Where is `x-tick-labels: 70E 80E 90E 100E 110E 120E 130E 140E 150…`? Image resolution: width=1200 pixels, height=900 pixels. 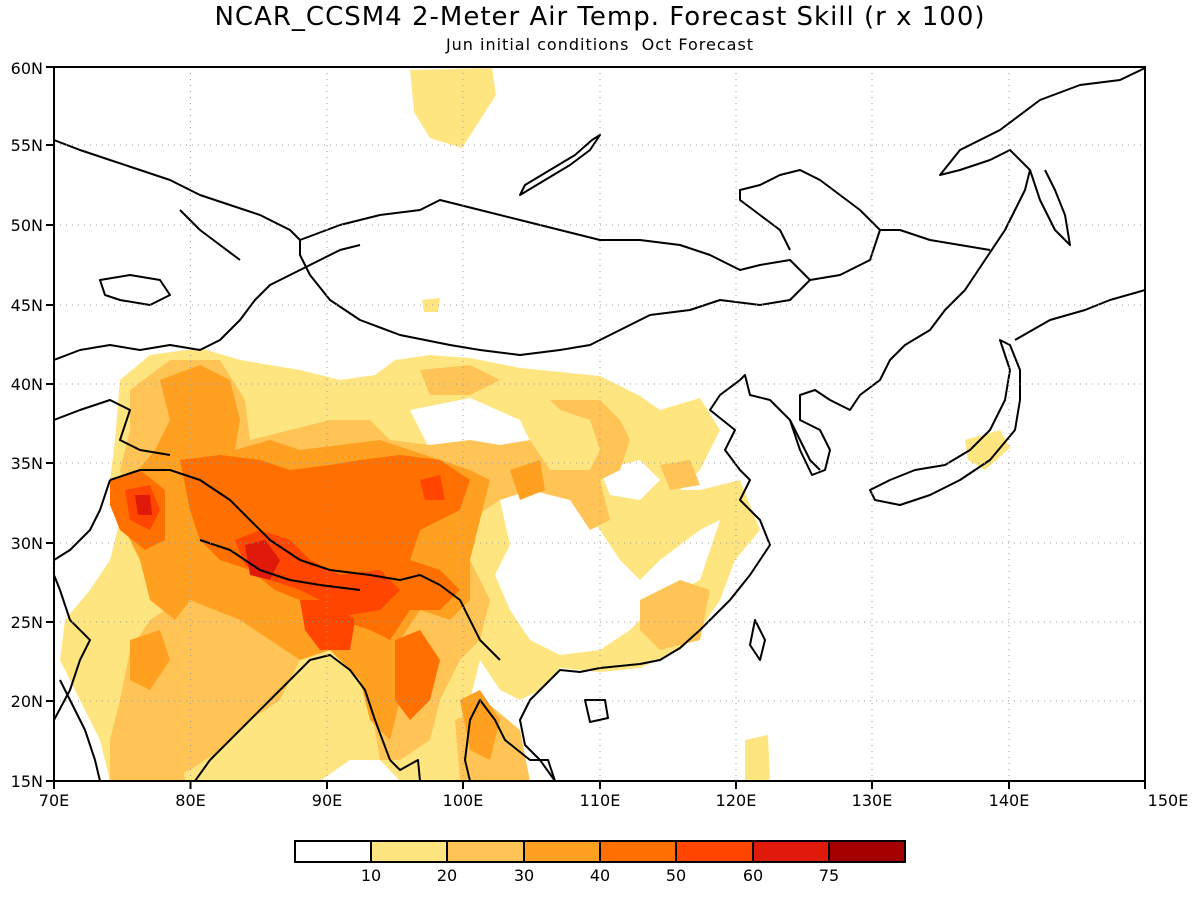 x-tick-labels: 70E 80E 90E 100E 110E 120E 130E 140E 150… is located at coordinates (614, 800).